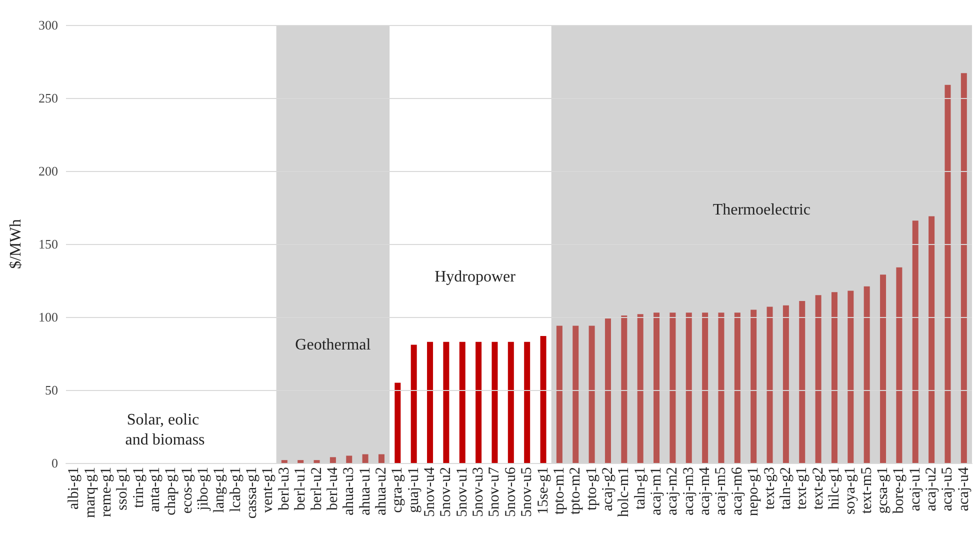 This screenshot has height=534, width=974. What do you see at coordinates (284, 488) in the screenshot?
I see `x-tick-label: berl-u3` at bounding box center [284, 488].